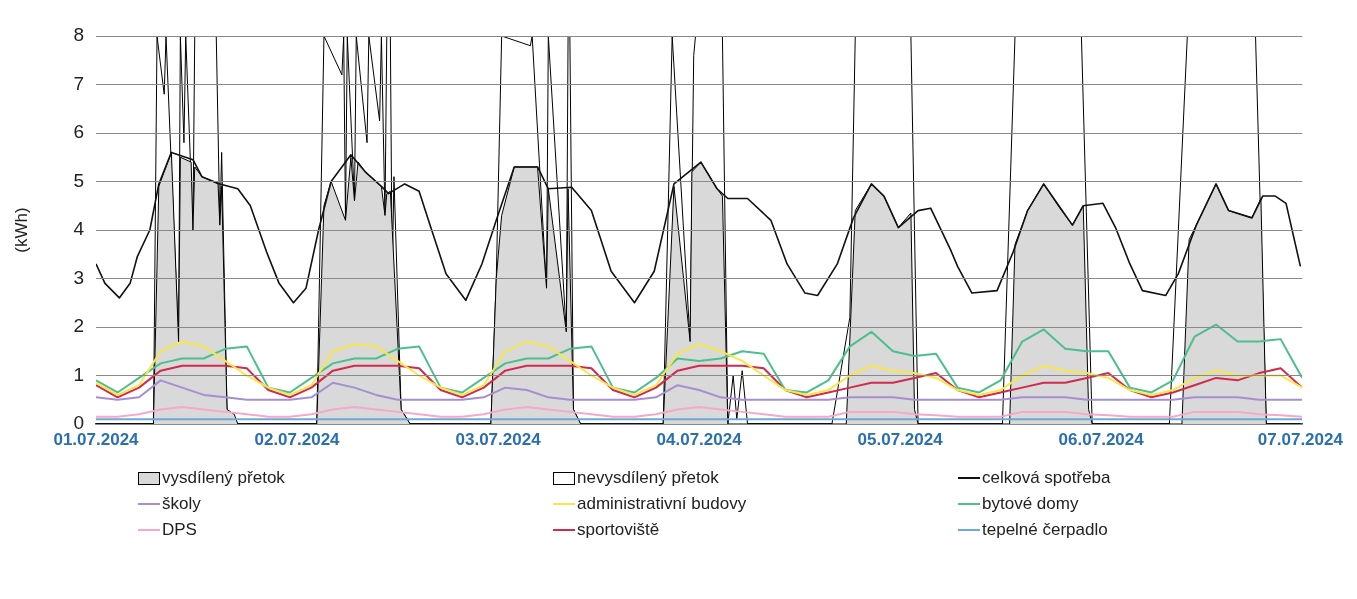 The width and height of the screenshot is (1357, 599). Describe the element at coordinates (78, 35) in the screenshot. I see `y-tick-label: 8` at that location.